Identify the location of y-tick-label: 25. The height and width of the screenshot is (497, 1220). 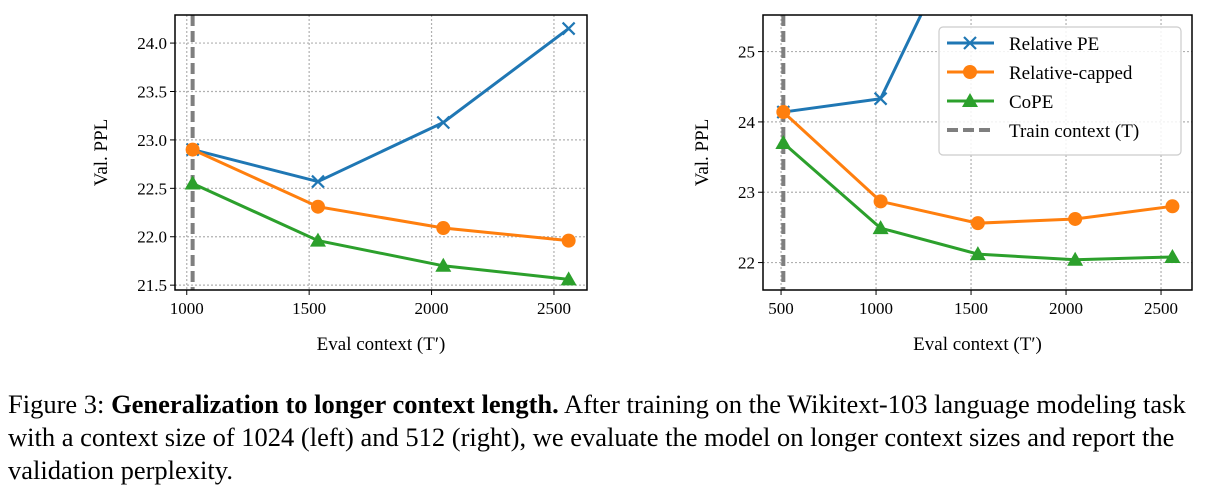
(746, 52).